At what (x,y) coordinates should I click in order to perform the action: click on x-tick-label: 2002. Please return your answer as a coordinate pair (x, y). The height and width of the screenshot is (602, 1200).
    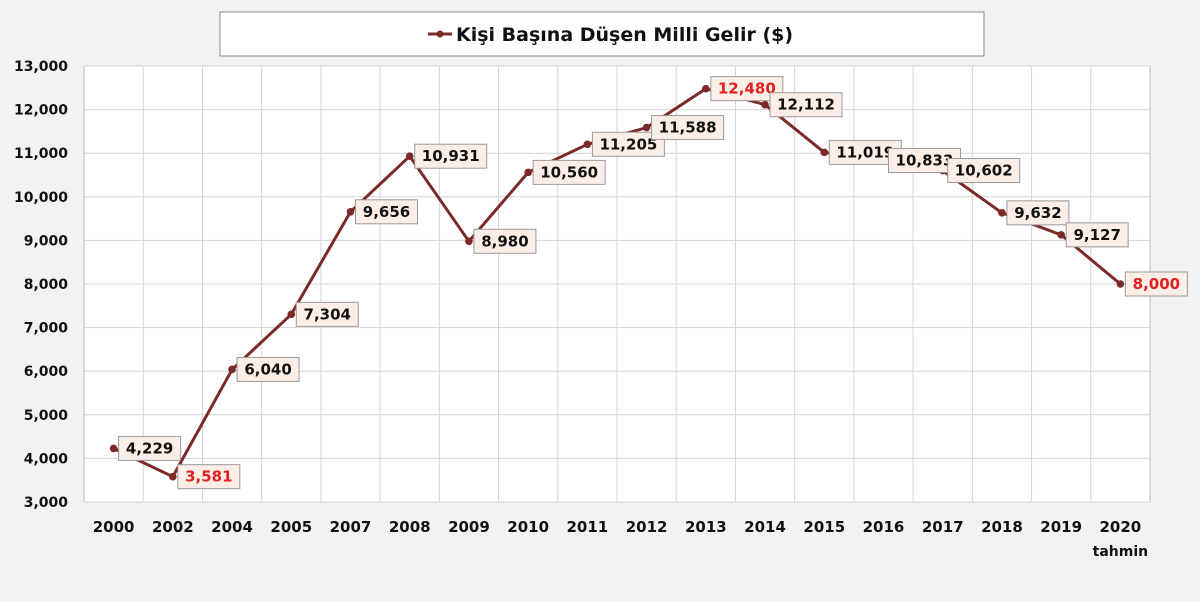
    Looking at the image, I should click on (173, 527).